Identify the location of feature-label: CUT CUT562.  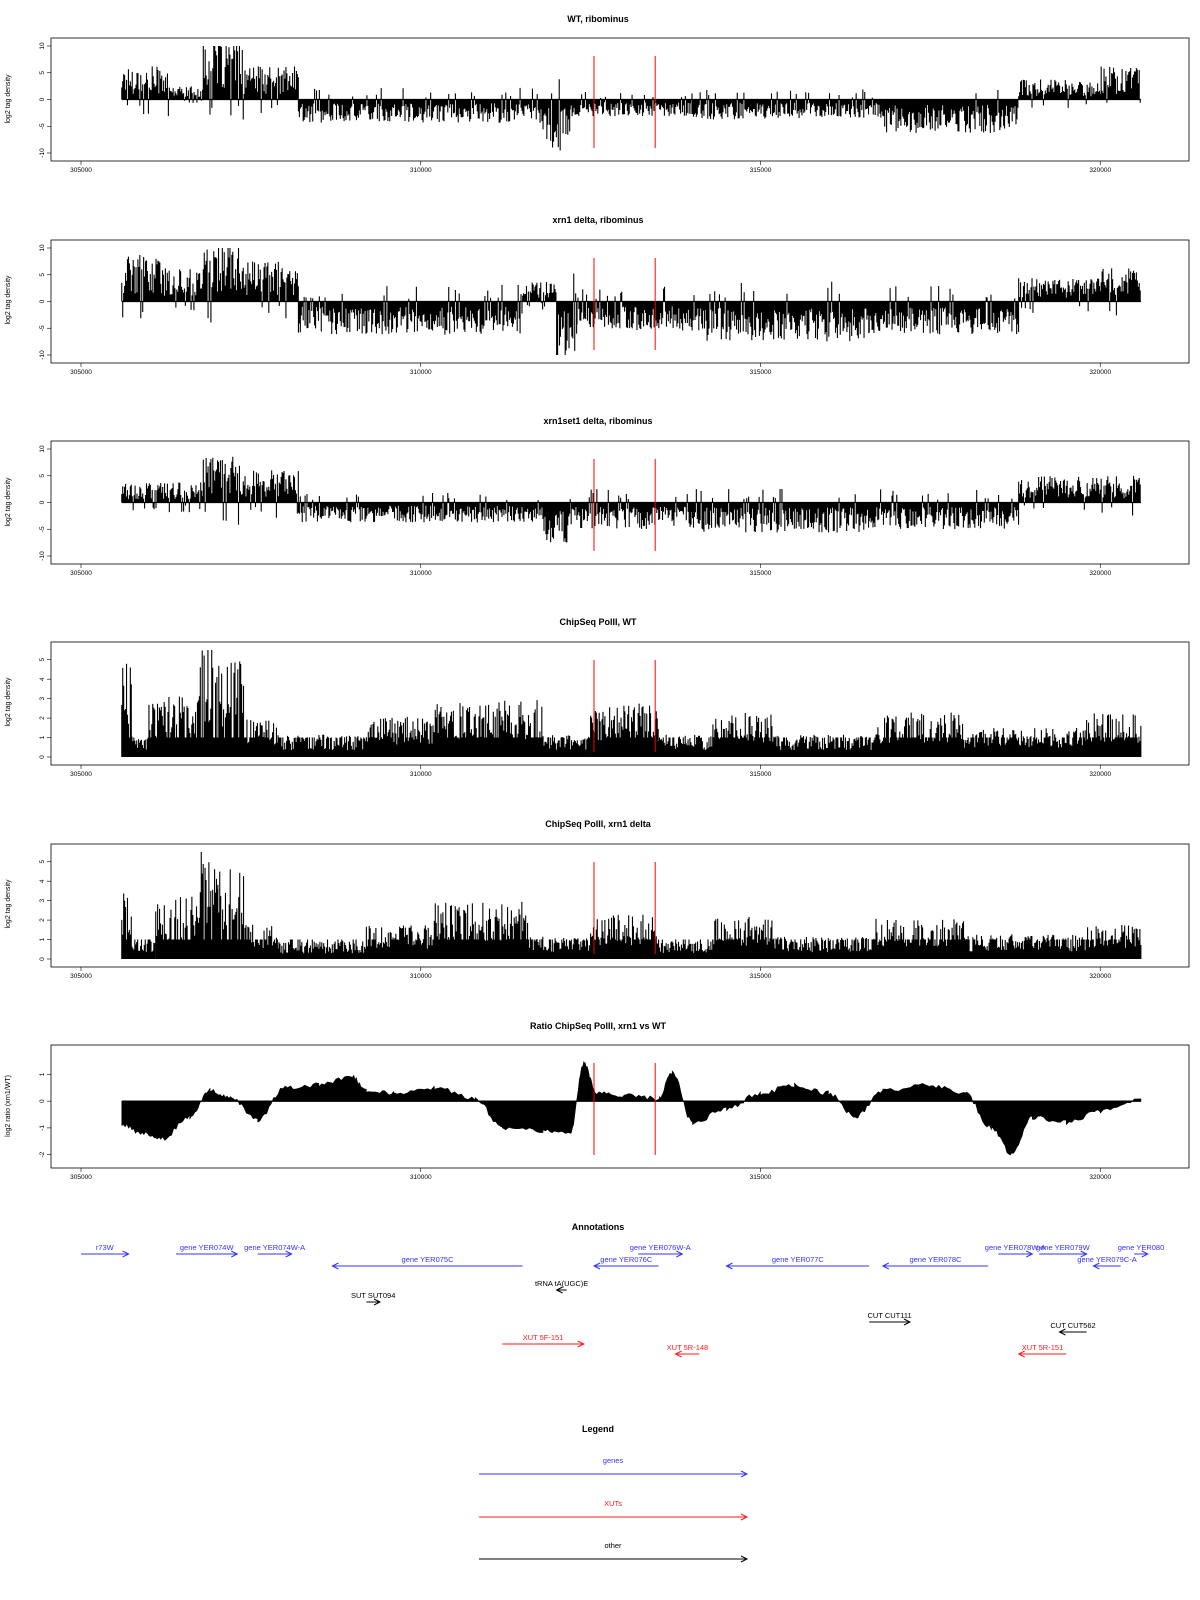
(1072, 1325).